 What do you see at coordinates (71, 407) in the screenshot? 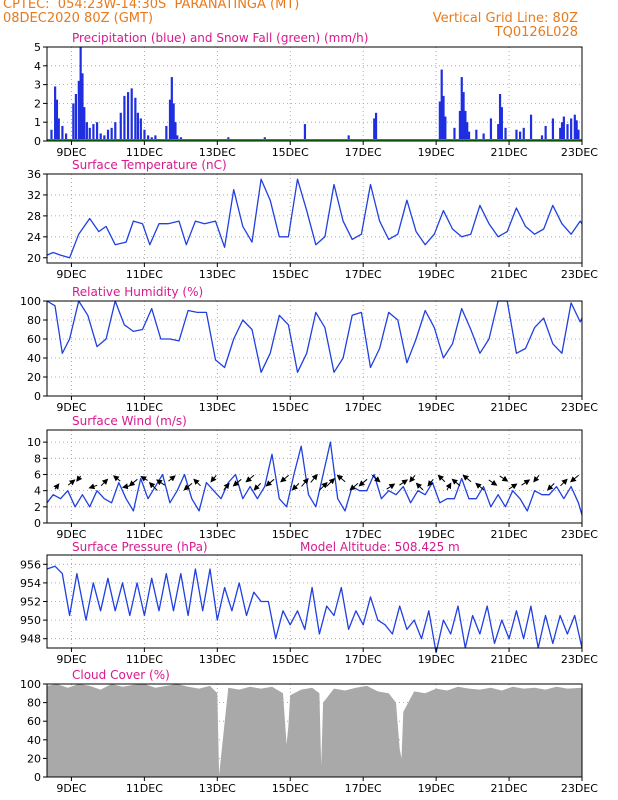
I see `x-tick-label: 9DEC` at bounding box center [71, 407].